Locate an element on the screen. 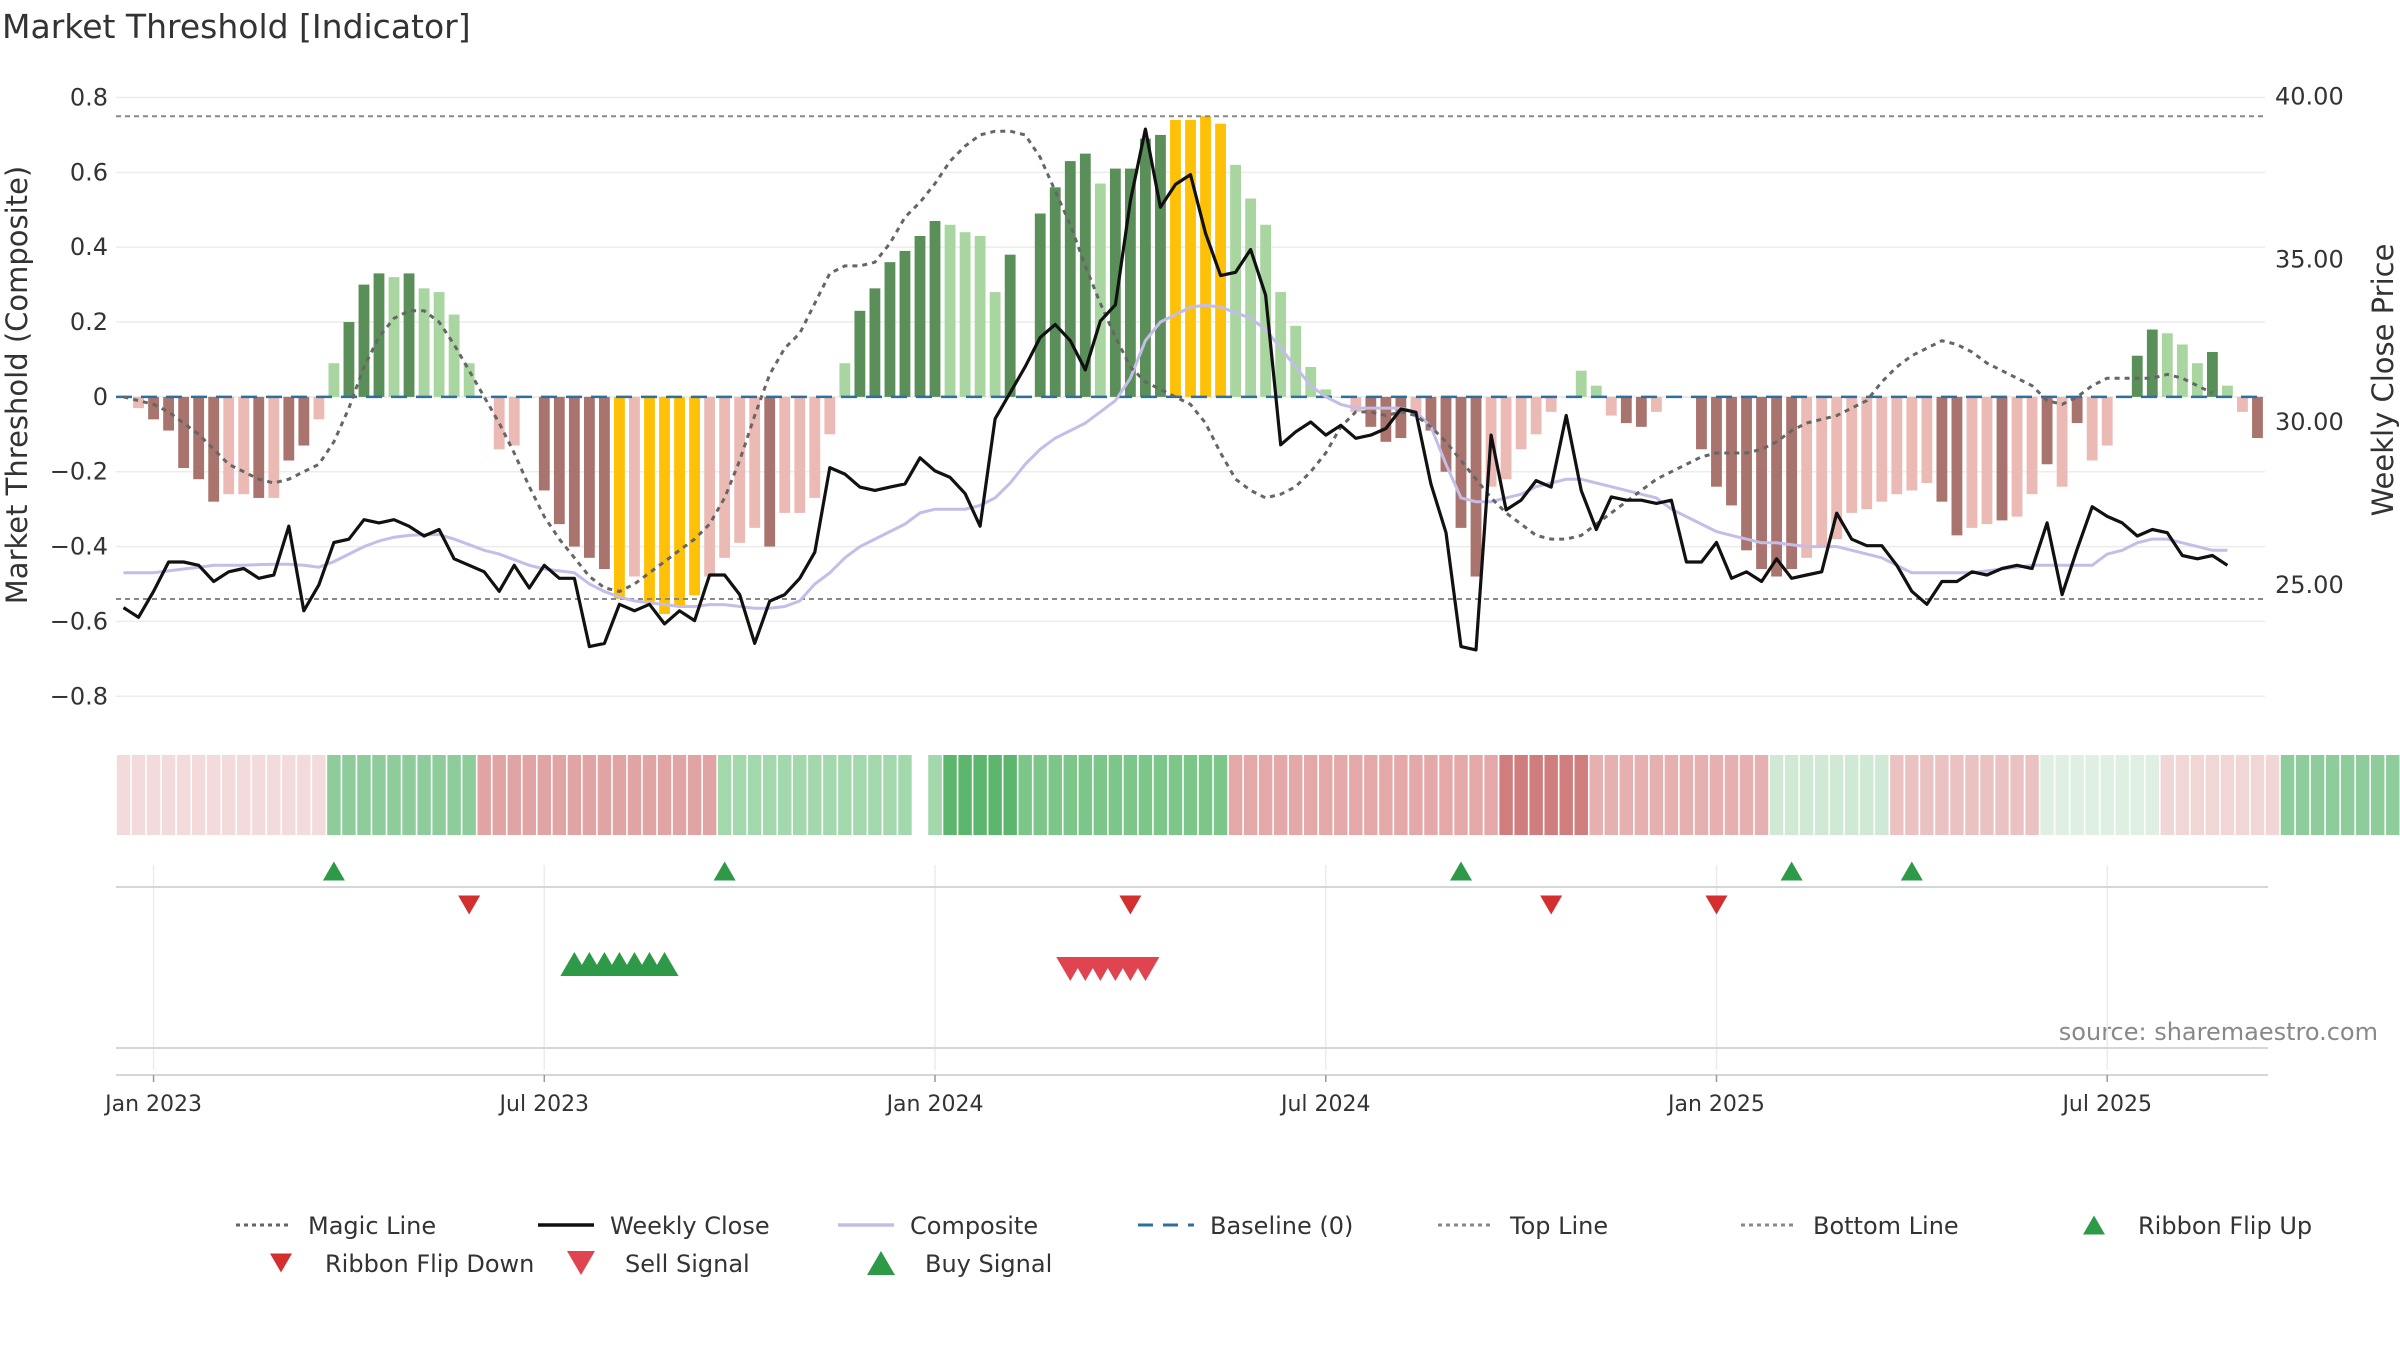 The image size is (2400, 1350). legend-label: Bottom Line is located at coordinates (1886, 1226).